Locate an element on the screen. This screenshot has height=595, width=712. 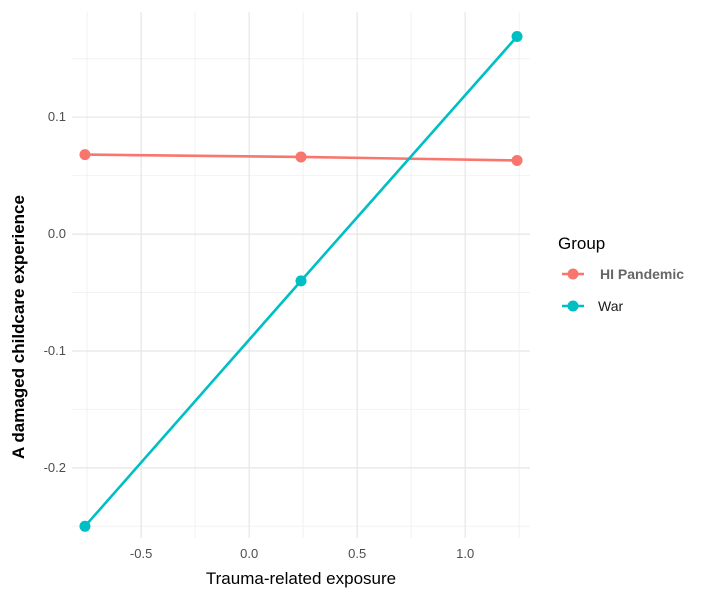
legend: Group HI Pandemic War is located at coordinates (621, 274).